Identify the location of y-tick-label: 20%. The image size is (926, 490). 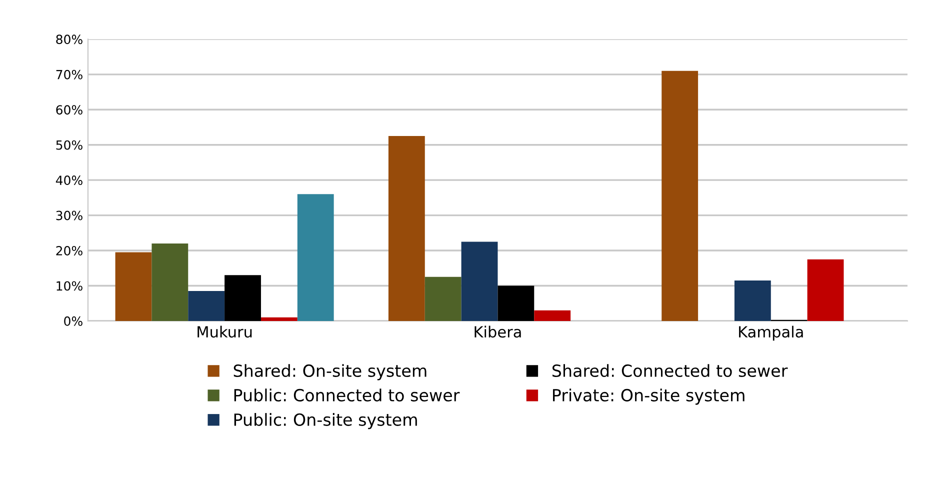
(69, 251).